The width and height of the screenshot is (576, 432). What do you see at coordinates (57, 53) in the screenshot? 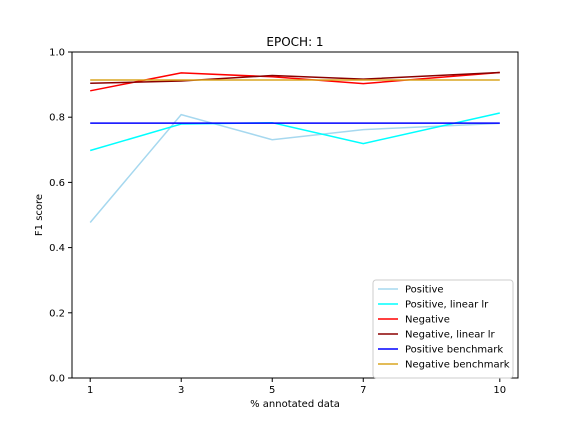
I see `y-tick-label: 1.0` at bounding box center [57, 53].